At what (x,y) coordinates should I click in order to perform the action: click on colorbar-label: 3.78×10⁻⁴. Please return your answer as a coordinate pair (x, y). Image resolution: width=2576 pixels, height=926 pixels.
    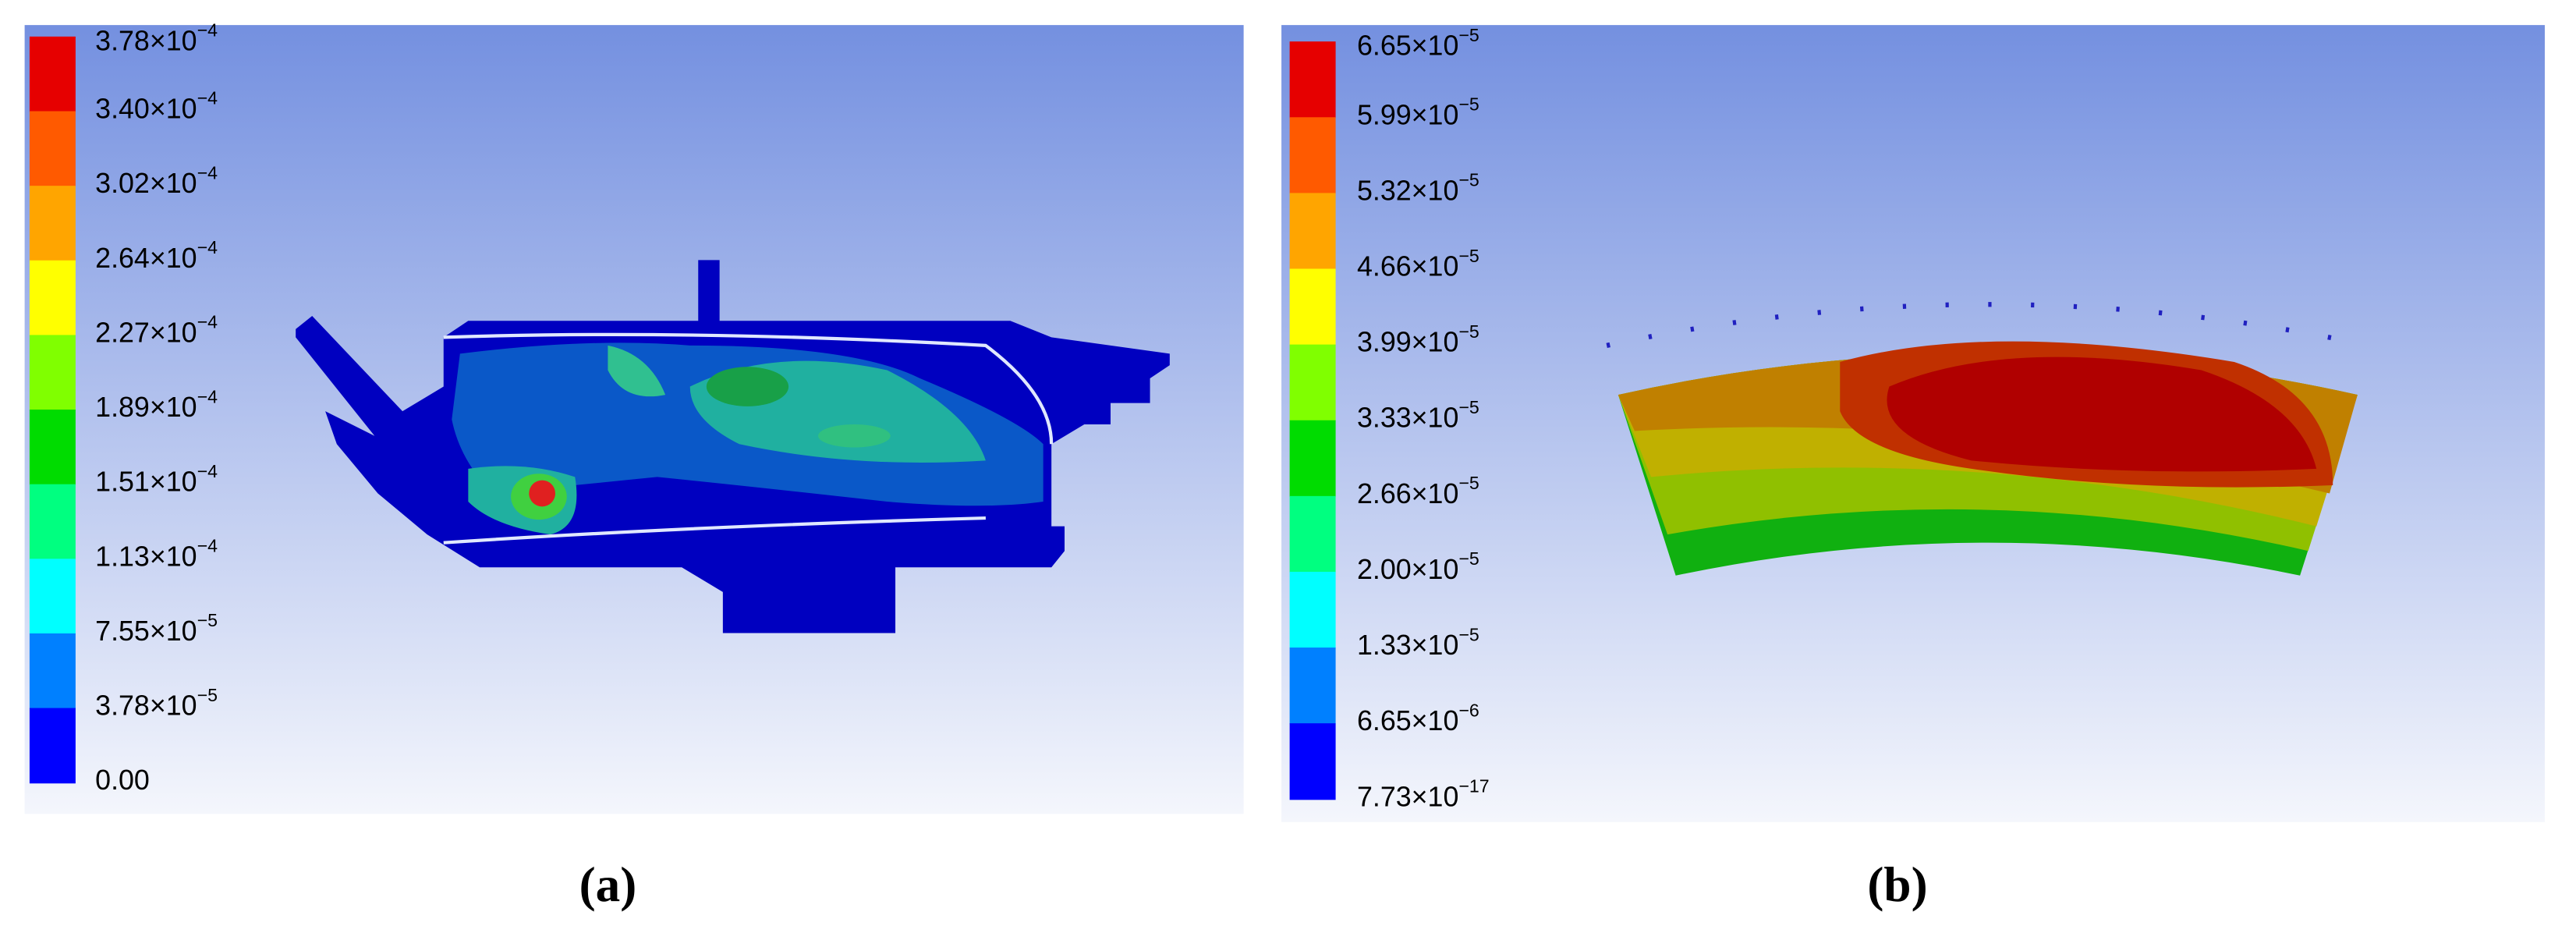
    Looking at the image, I should click on (156, 38).